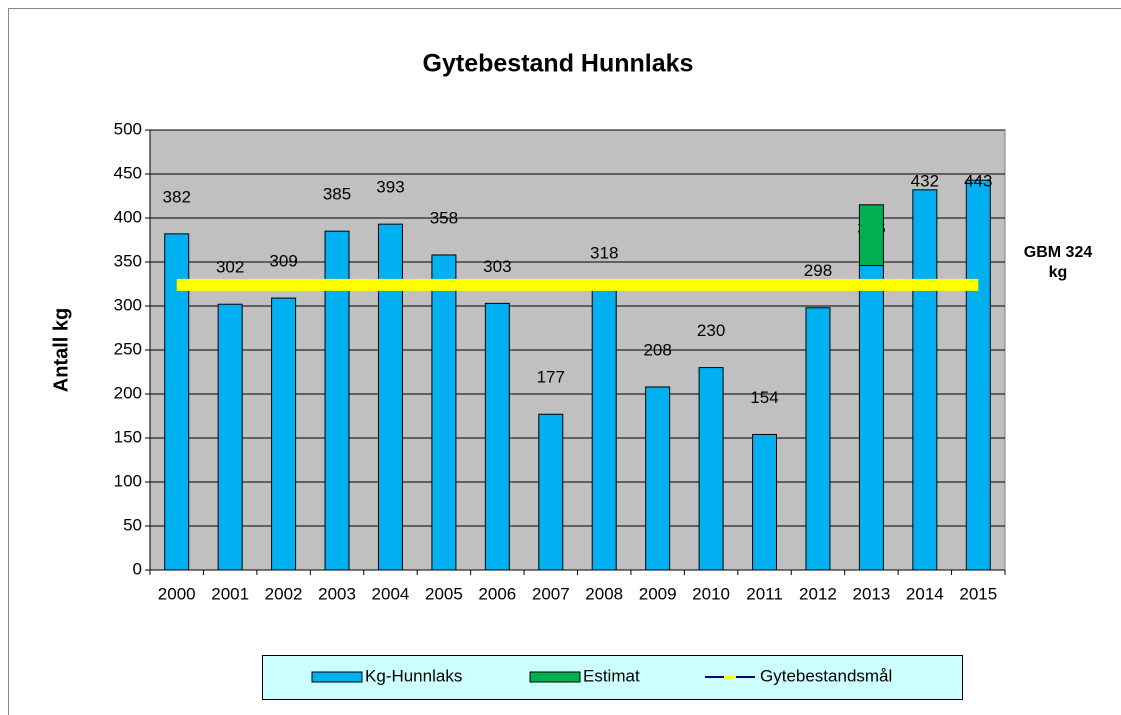  Describe the element at coordinates (284, 593) in the screenshot. I see `x-tick-label: 2002` at that location.